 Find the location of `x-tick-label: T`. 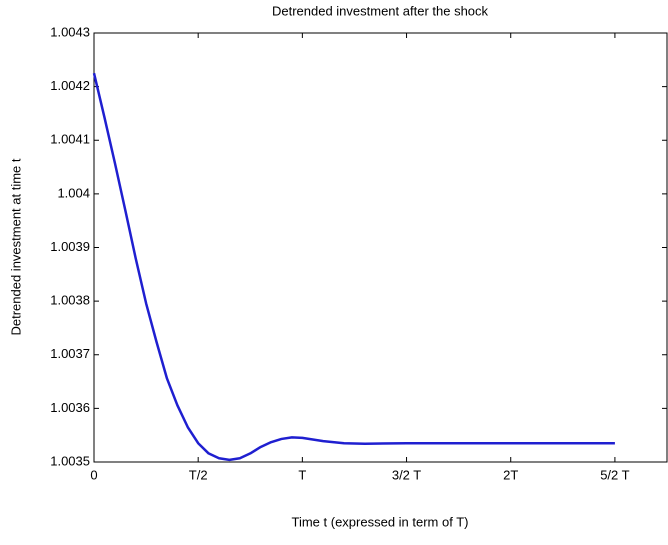

x-tick-label: T is located at coordinates (302, 474).